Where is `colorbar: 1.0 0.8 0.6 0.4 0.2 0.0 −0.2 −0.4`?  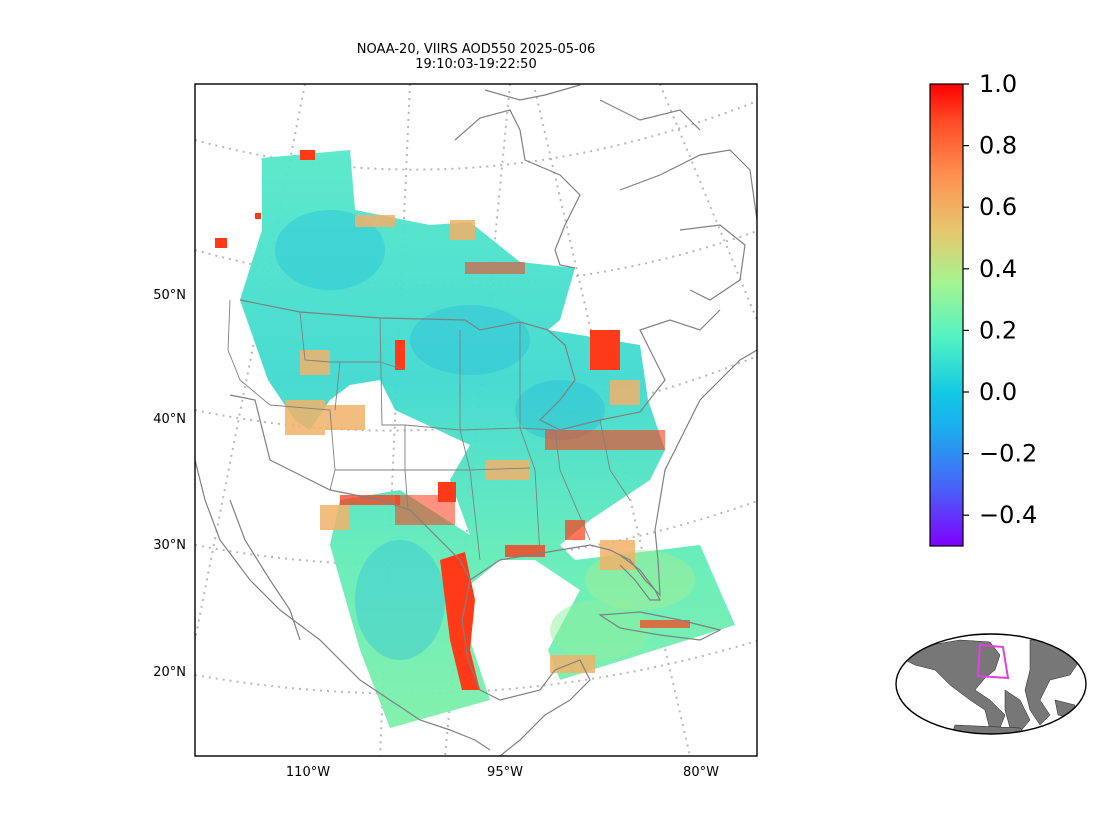 colorbar: 1.0 0.8 0.6 0.4 0.2 0.0 −0.2 −0.4 is located at coordinates (983, 308).